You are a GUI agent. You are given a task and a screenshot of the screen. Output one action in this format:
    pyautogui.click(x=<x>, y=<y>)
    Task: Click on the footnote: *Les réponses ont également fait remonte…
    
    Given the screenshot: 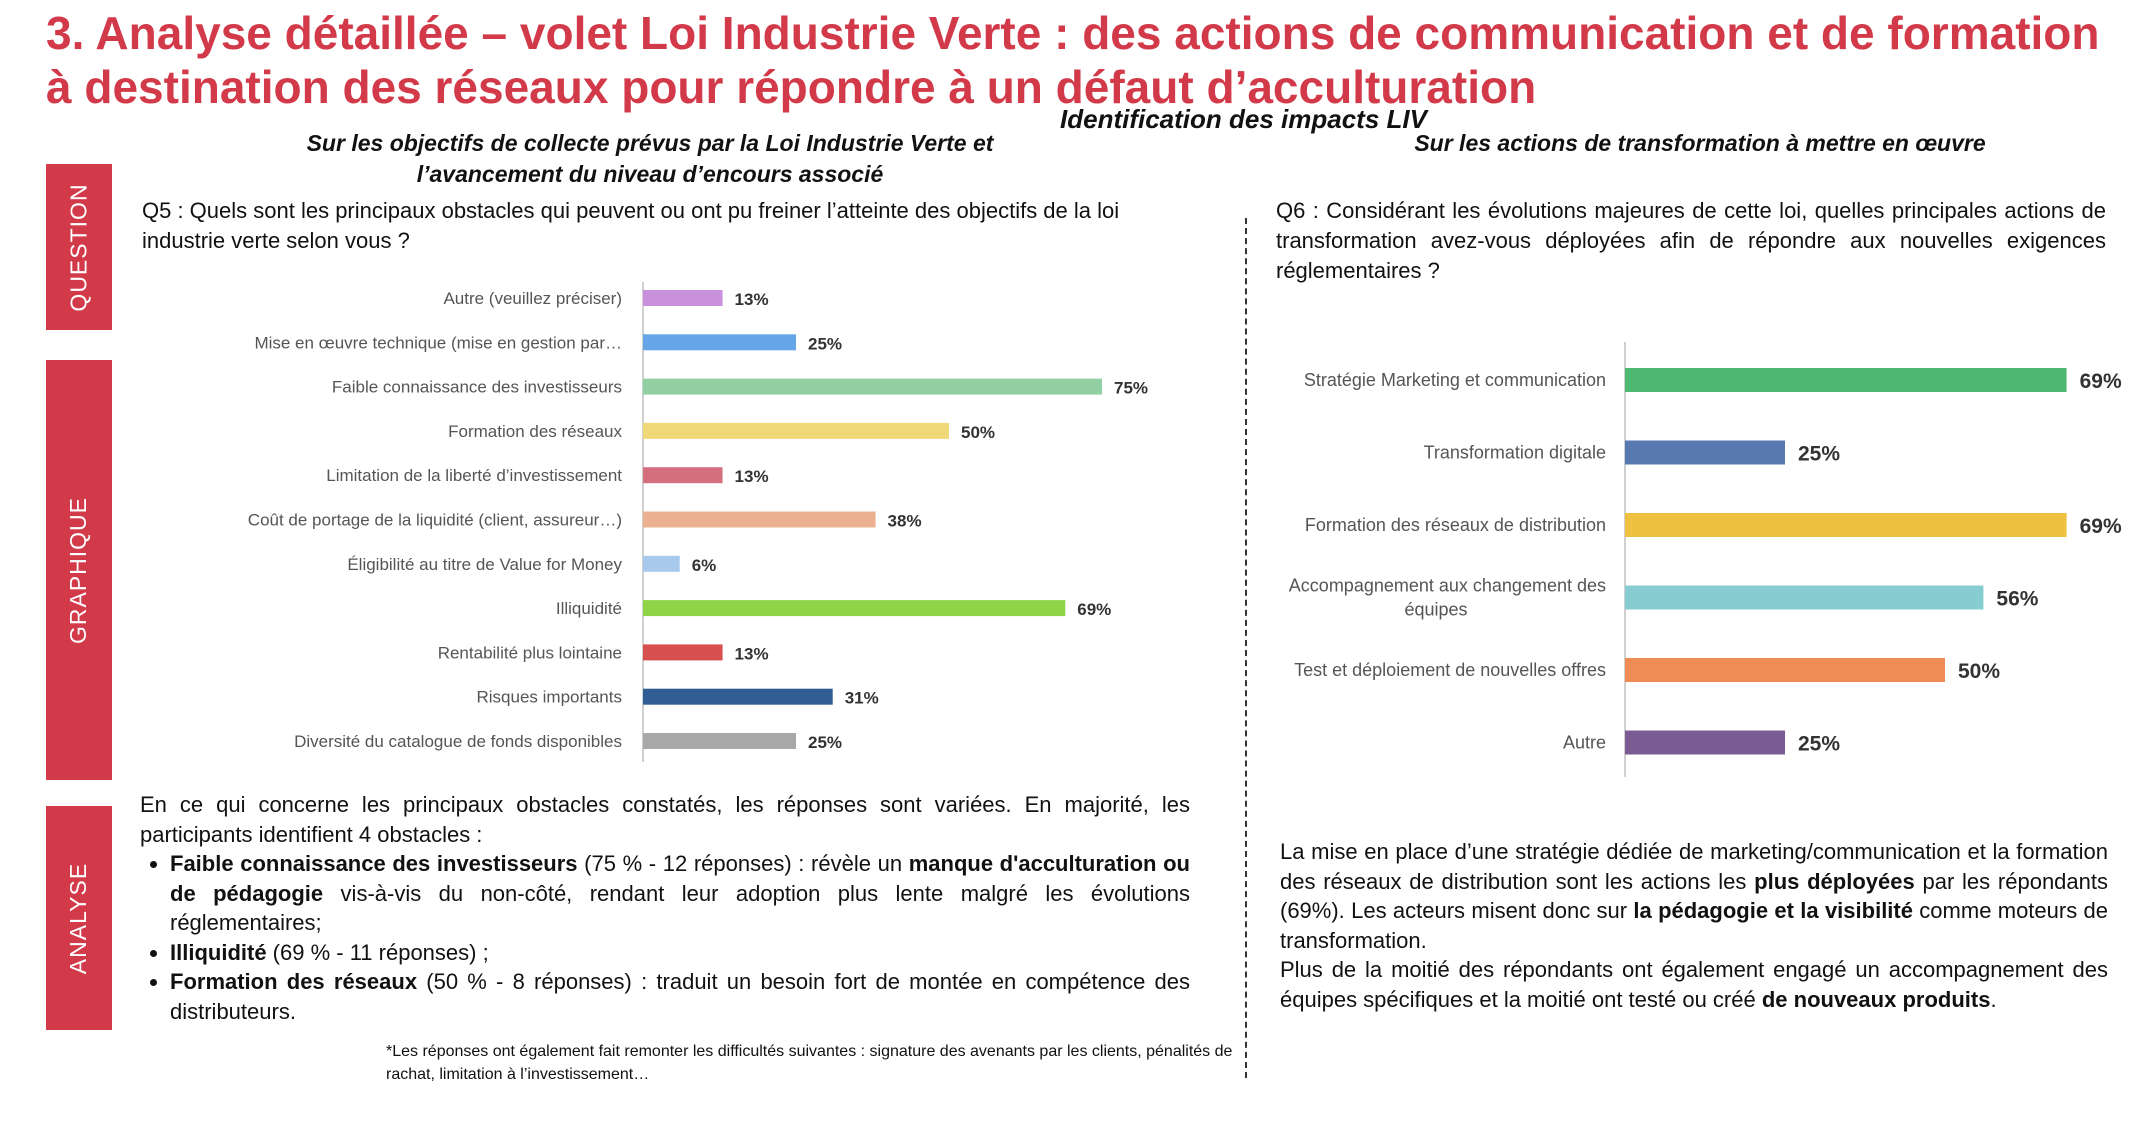 What is the action you would take?
    pyautogui.click(x=809, y=1063)
    